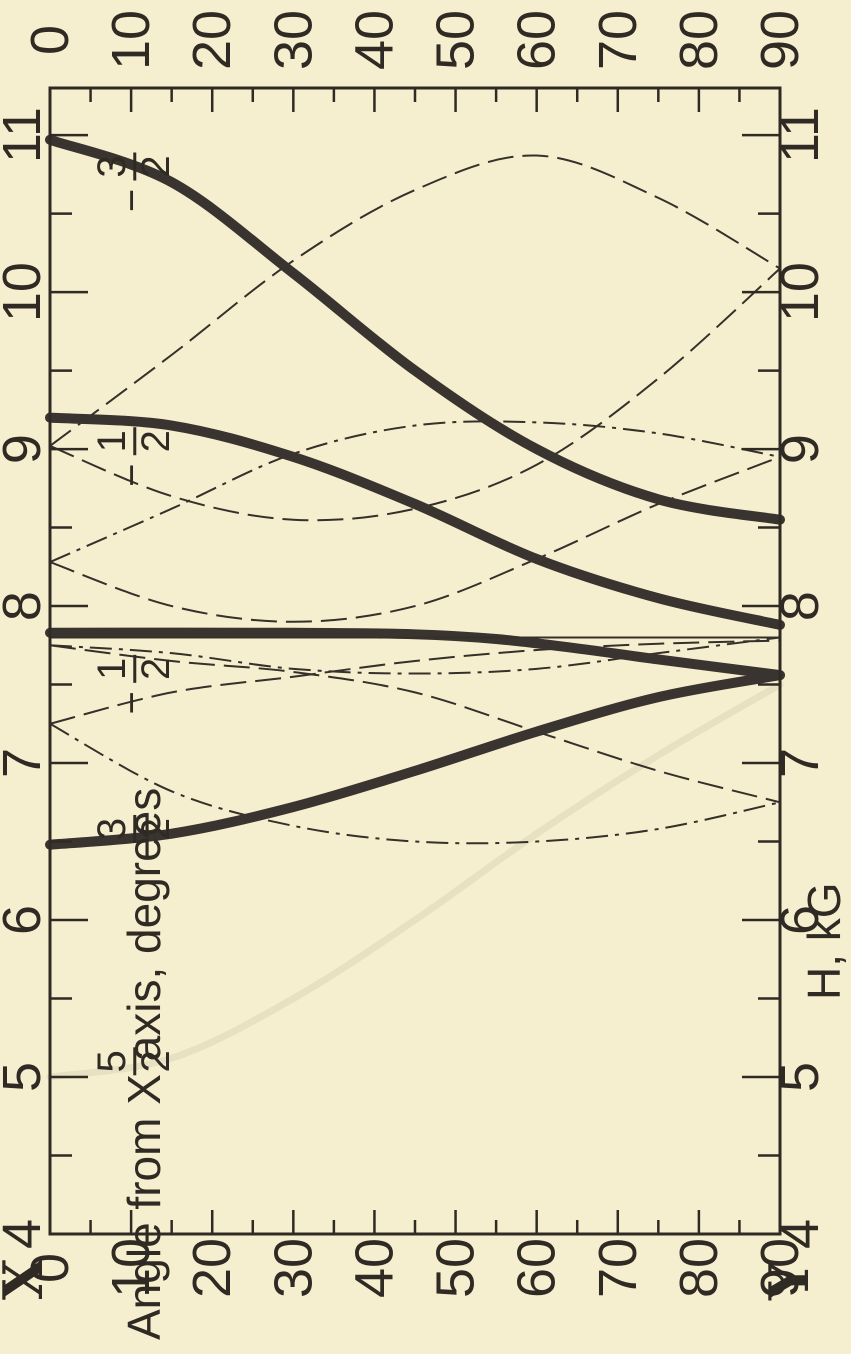 This screenshot has width=851, height=1354. What do you see at coordinates (800, 135) in the screenshot?
I see `field-tick-label-right: 11` at bounding box center [800, 135].